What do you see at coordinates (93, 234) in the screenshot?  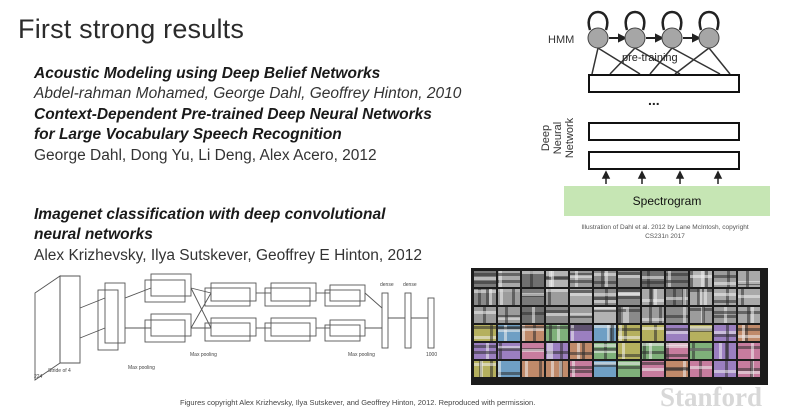 I see `paper3-title-line2: neural networks` at bounding box center [93, 234].